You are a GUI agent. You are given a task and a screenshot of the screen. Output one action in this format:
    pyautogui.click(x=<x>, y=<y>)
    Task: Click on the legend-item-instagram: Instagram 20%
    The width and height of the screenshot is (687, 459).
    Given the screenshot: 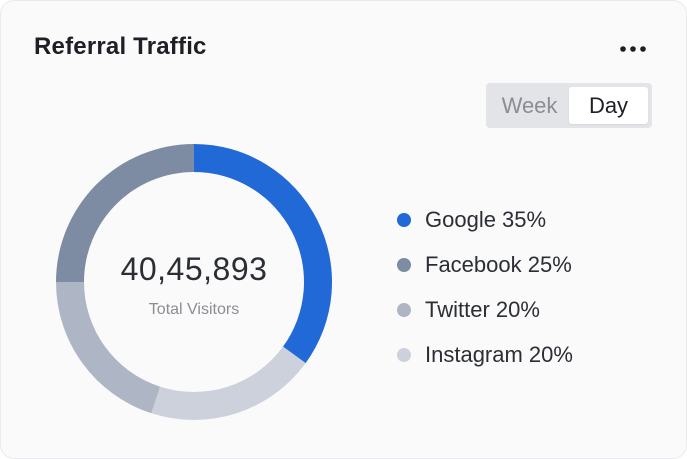 What is the action you would take?
    pyautogui.click(x=485, y=354)
    